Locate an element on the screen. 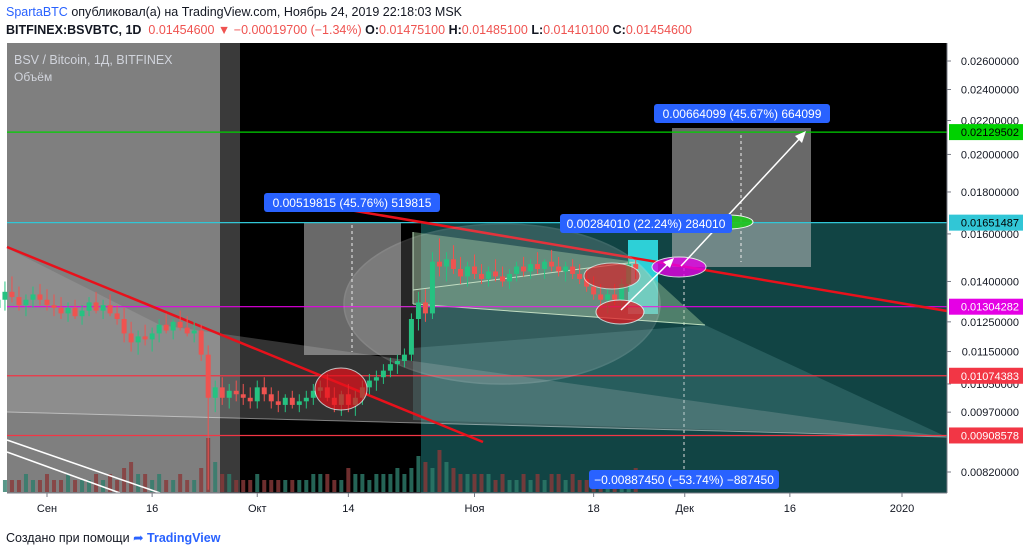 The width and height of the screenshot is (1028, 557). price-label: 0.01651487 is located at coordinates (990, 224).